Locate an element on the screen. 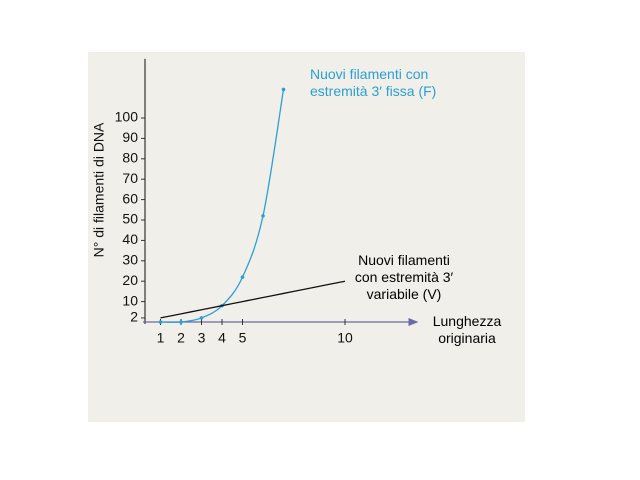 This screenshot has width=640, height=480. y-tick-label: 90 is located at coordinates (130, 137).